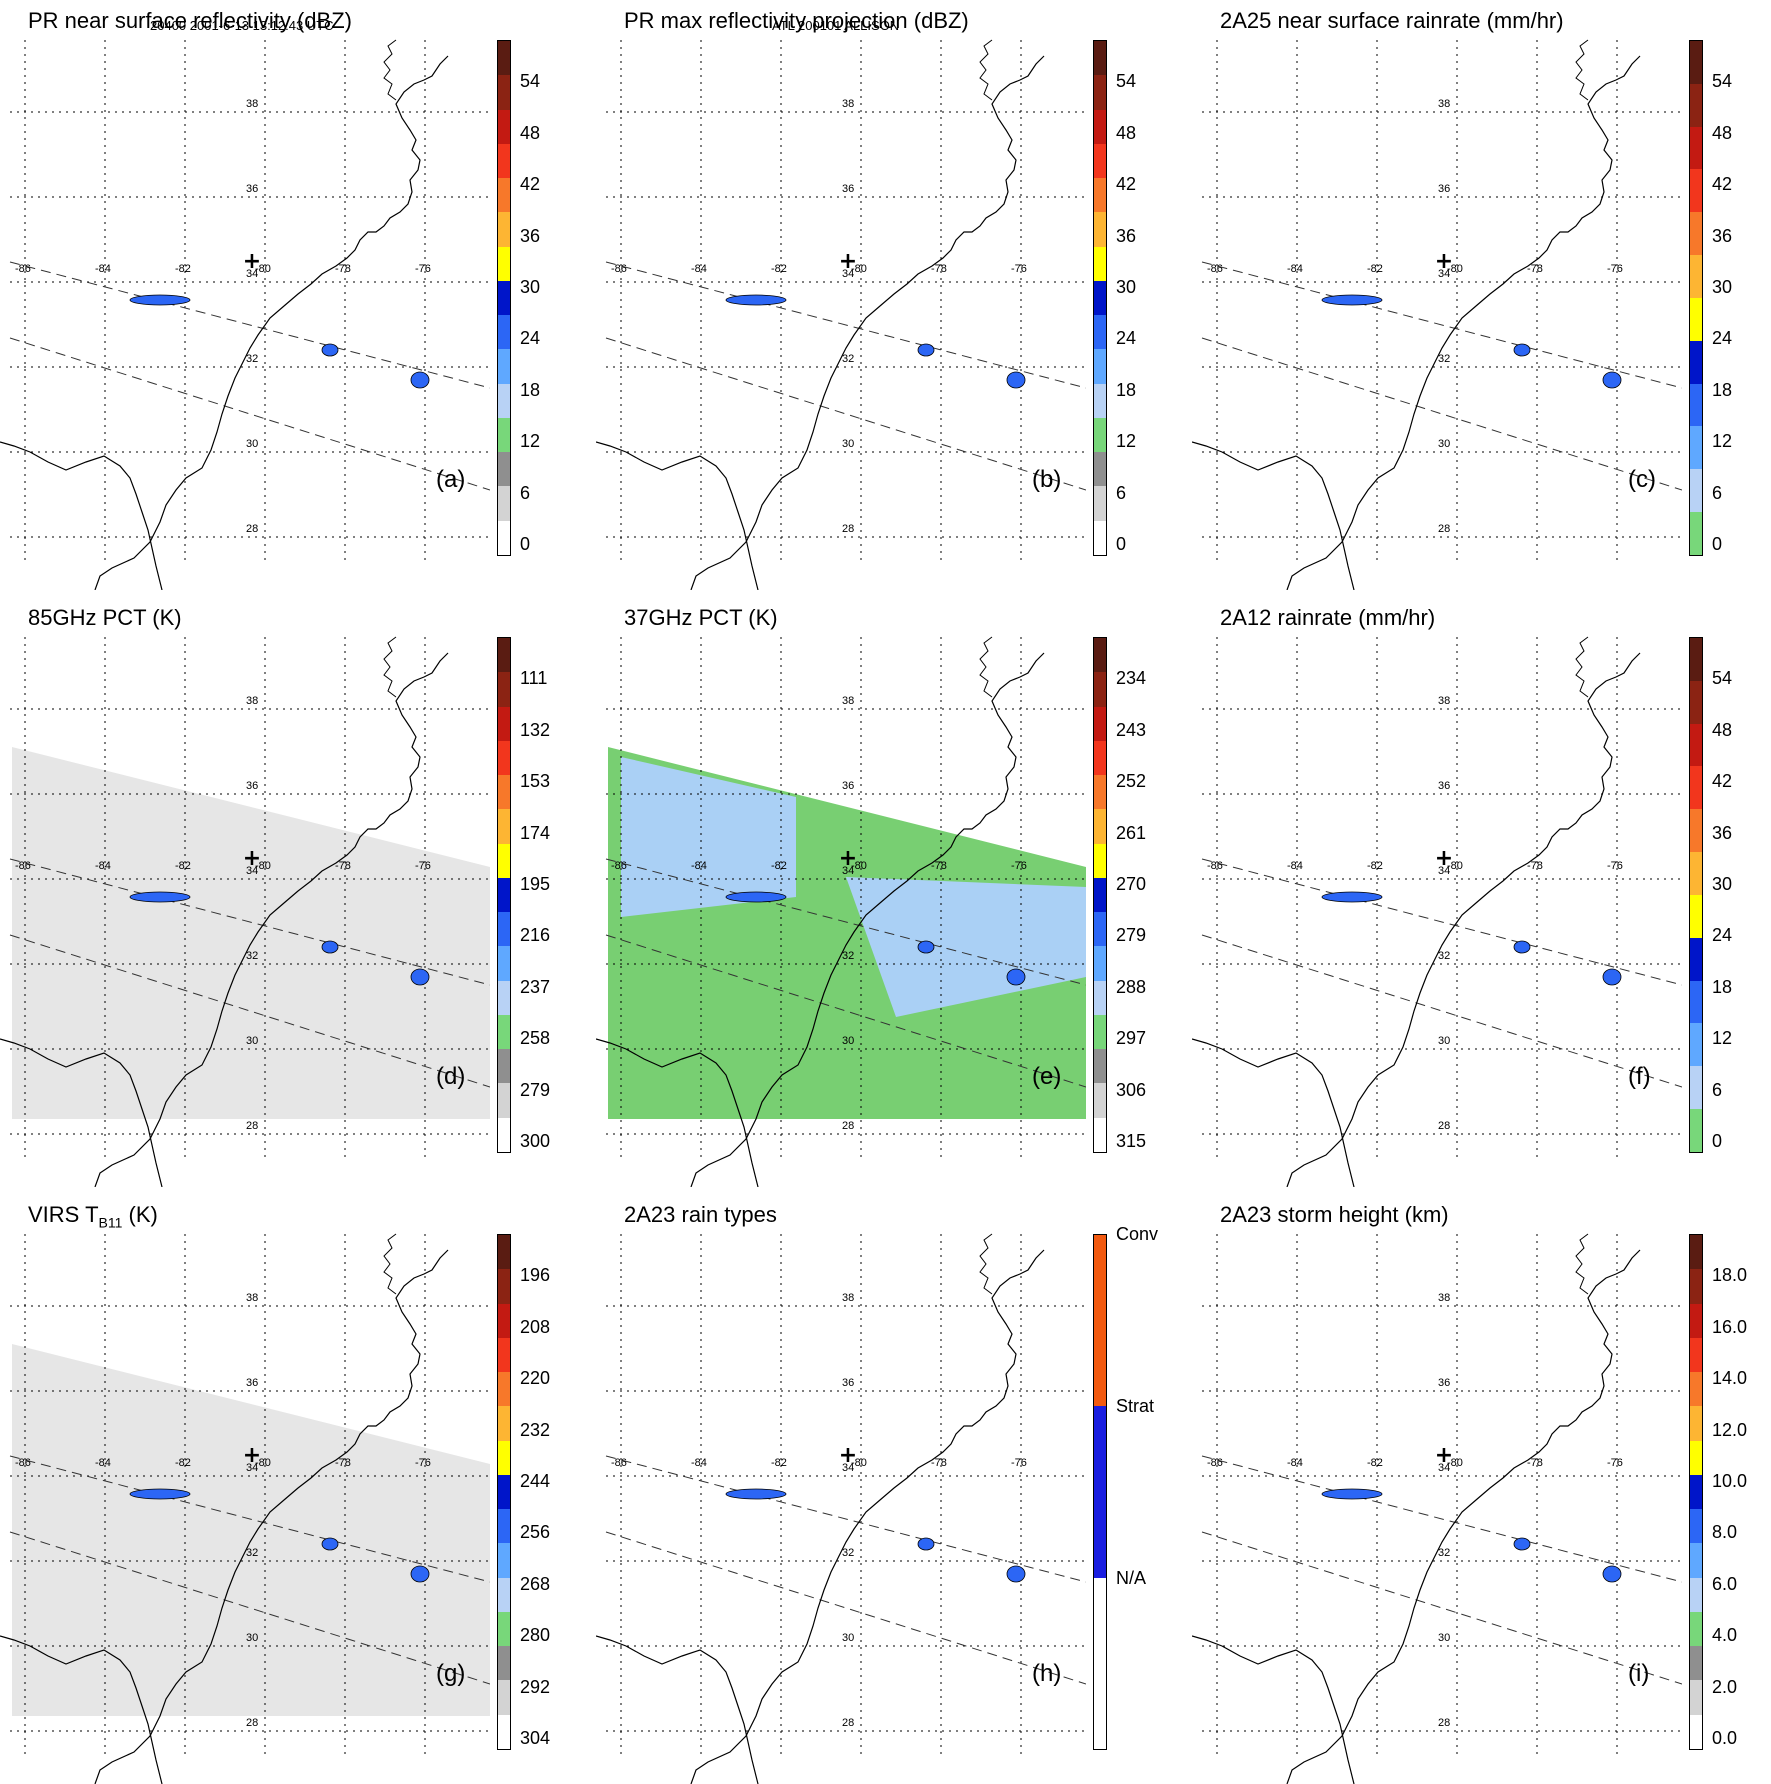  What do you see at coordinates (263, 866) in the screenshot?
I see `longitude-label: -80` at bounding box center [263, 866].